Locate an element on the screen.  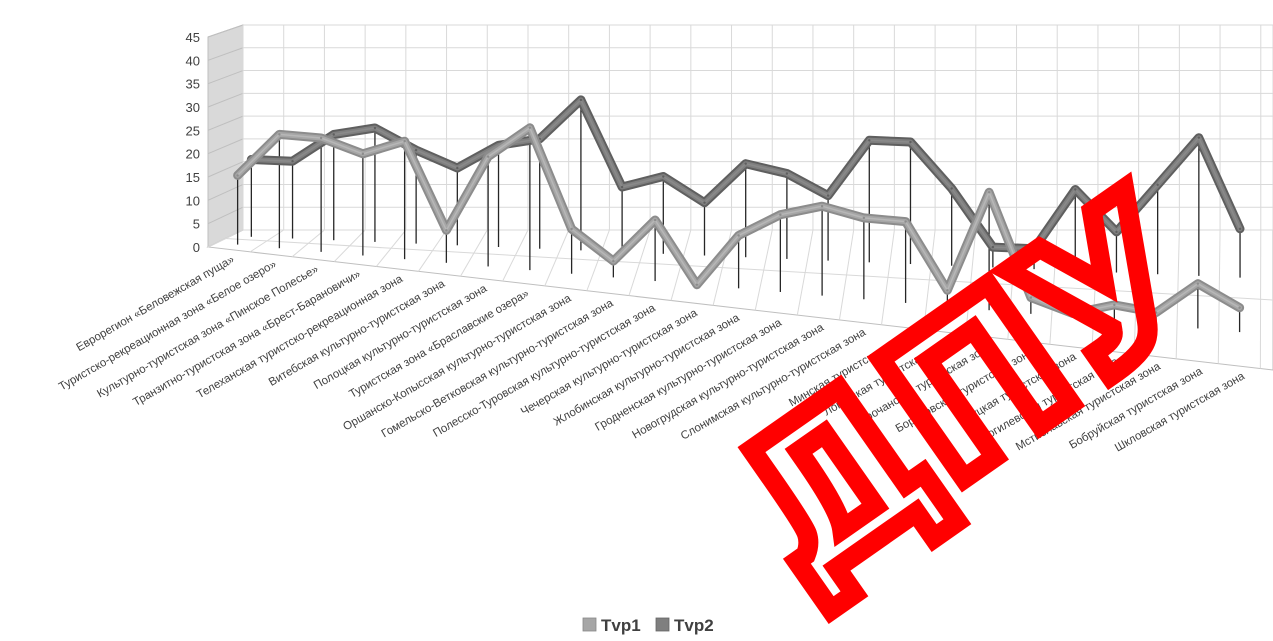
y-tick-label: 25 is located at coordinates (193, 130).